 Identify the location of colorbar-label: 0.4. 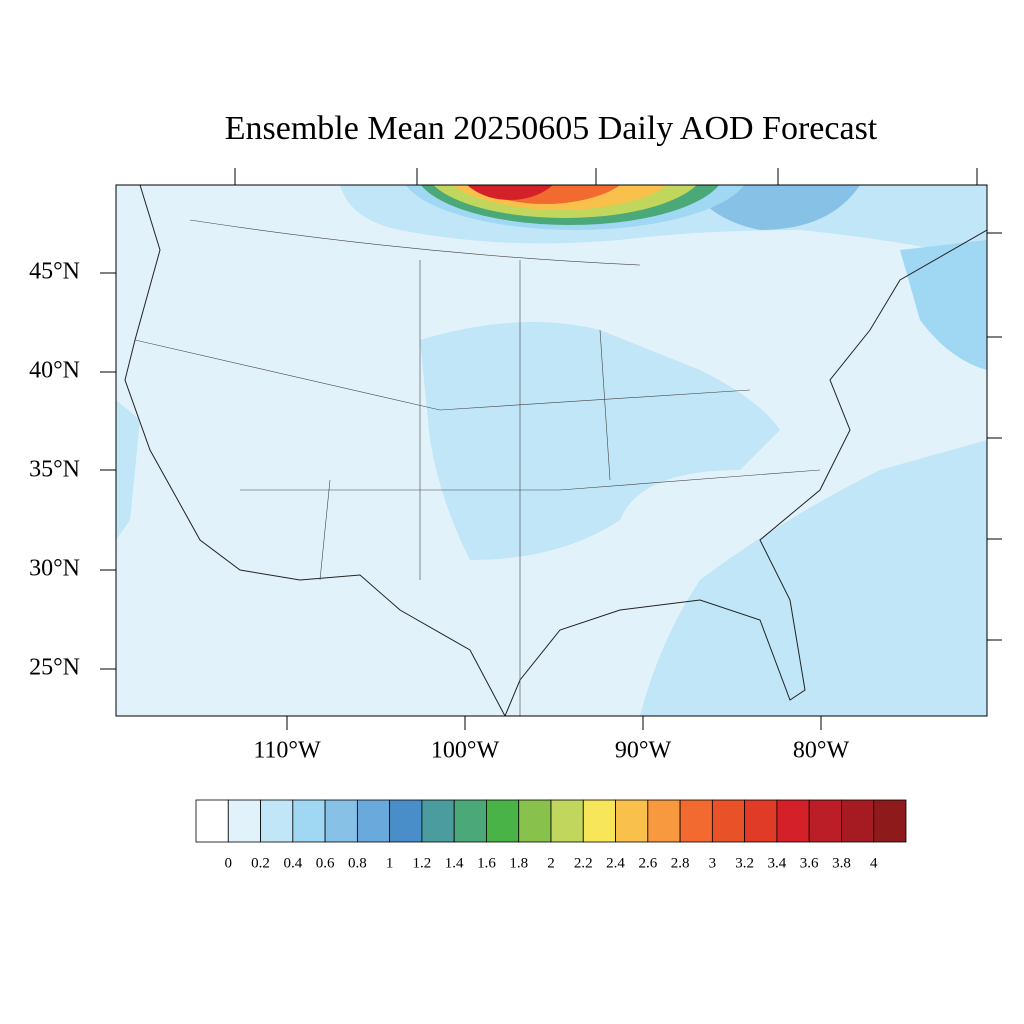
(292, 863).